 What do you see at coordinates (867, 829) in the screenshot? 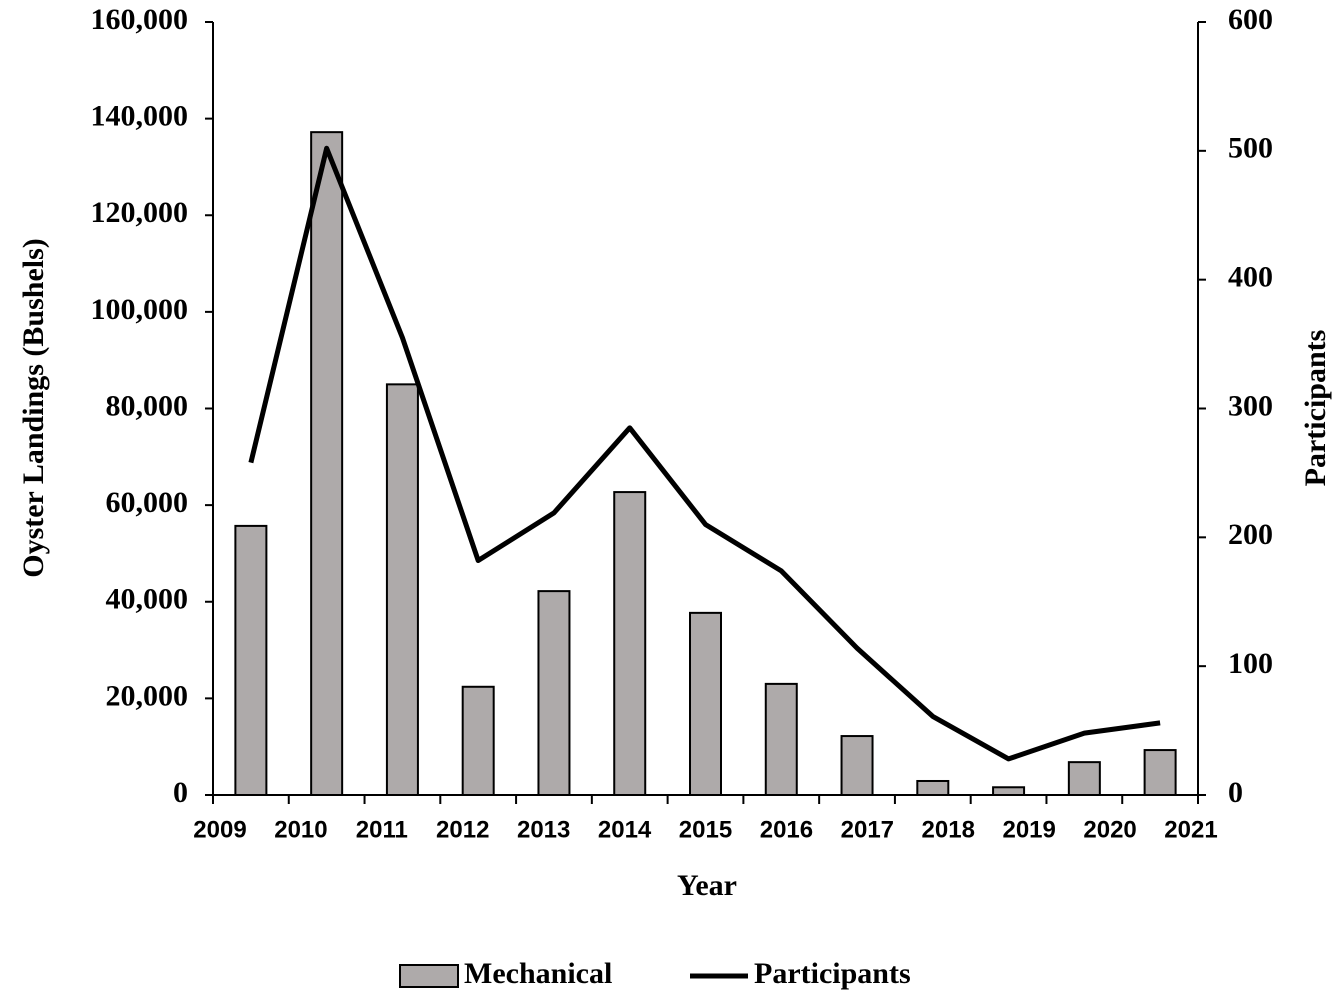
I see `x-tick-label: 2017` at bounding box center [867, 829].